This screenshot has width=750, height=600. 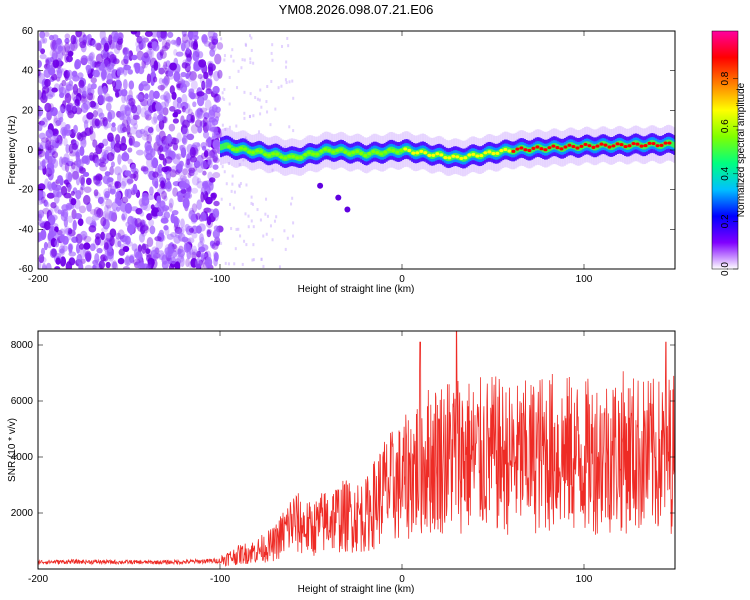 What do you see at coordinates (22, 513) in the screenshot?
I see `snr-y-tick-label: 2000` at bounding box center [22, 513].